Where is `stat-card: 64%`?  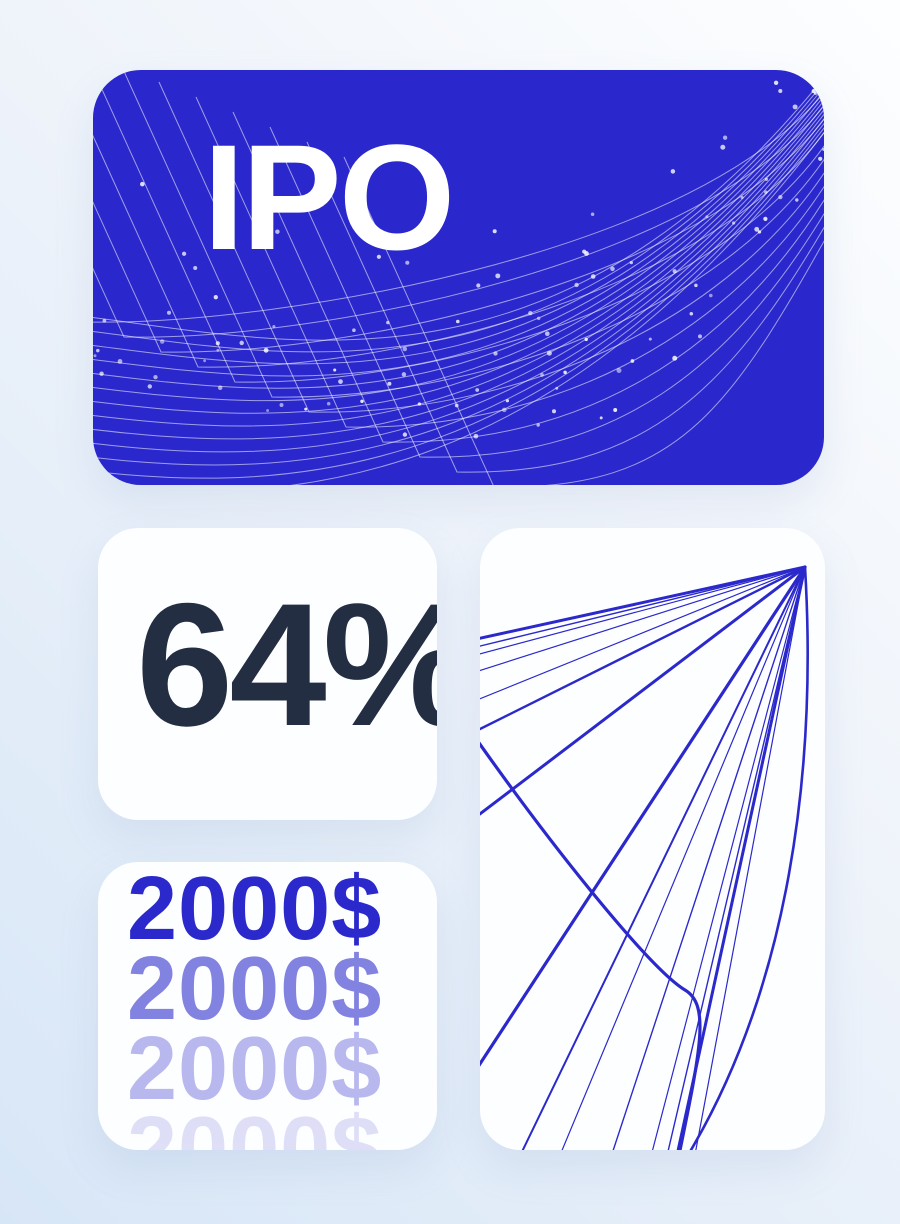 stat-card: 64% is located at coordinates (267, 674).